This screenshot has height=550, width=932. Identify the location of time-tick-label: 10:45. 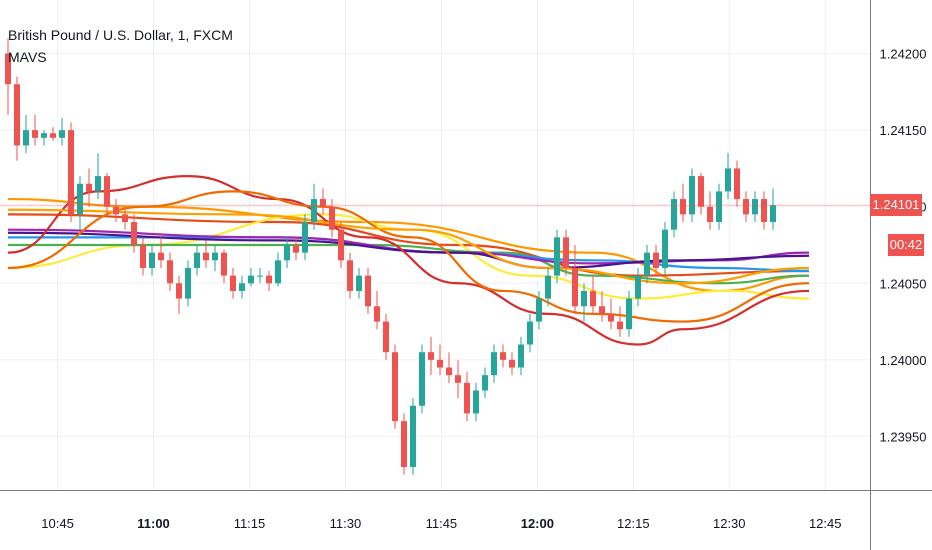
(57, 523).